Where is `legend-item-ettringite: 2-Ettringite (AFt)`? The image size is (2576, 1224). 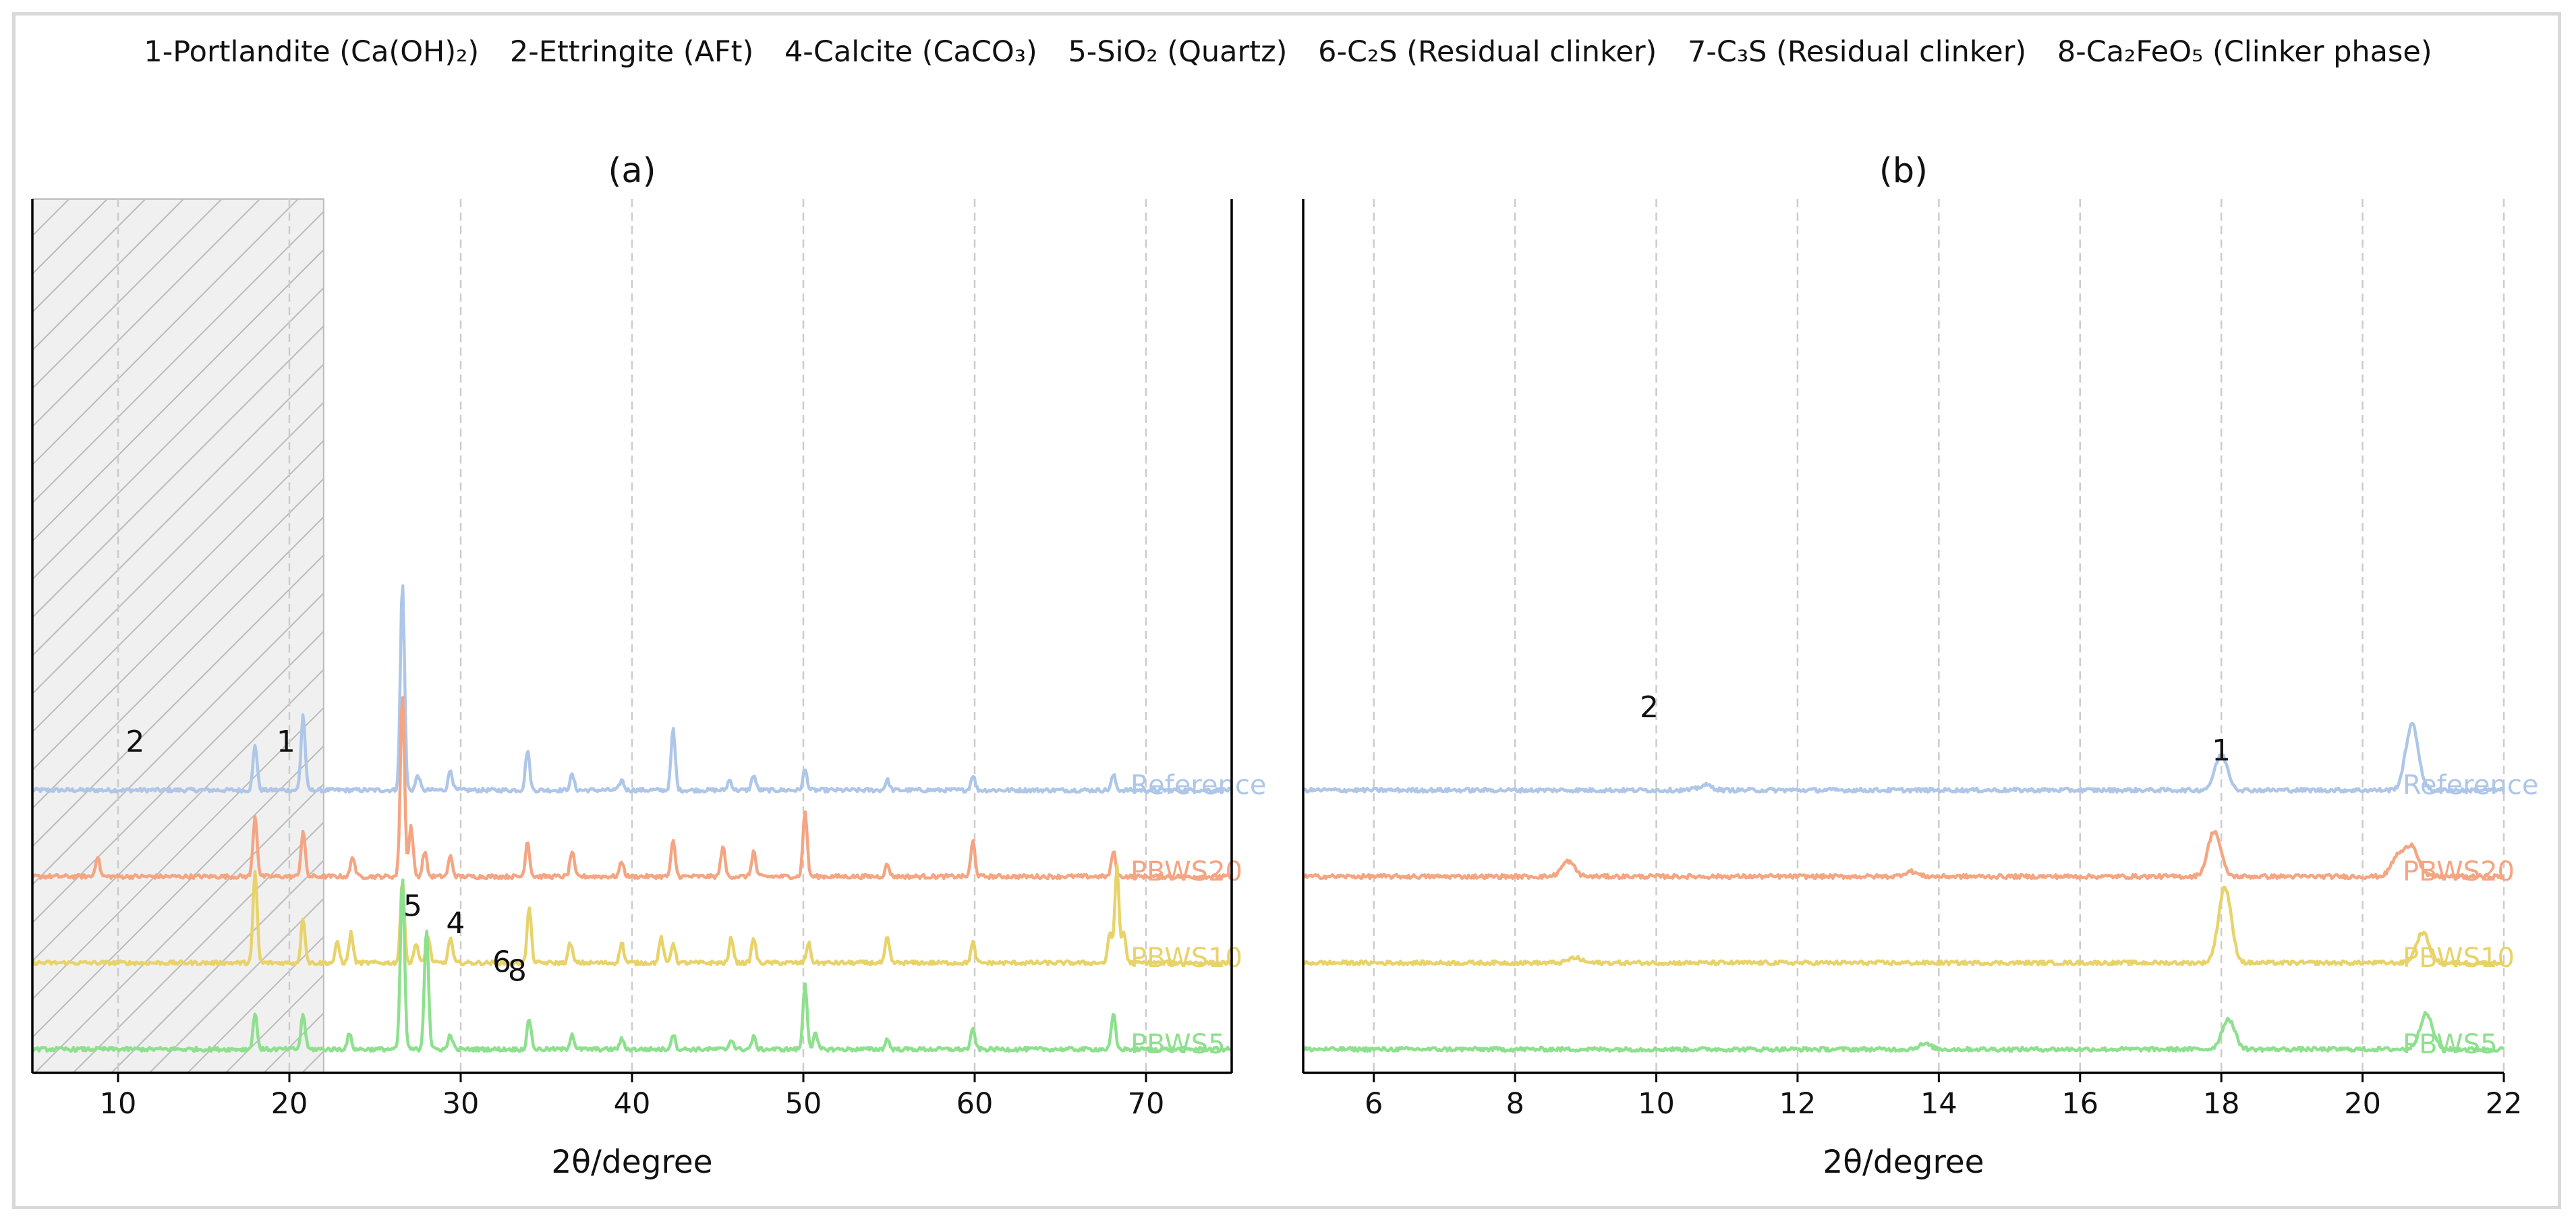
legend-item-ettringite: 2-Ettringite (AFt) is located at coordinates (631, 52).